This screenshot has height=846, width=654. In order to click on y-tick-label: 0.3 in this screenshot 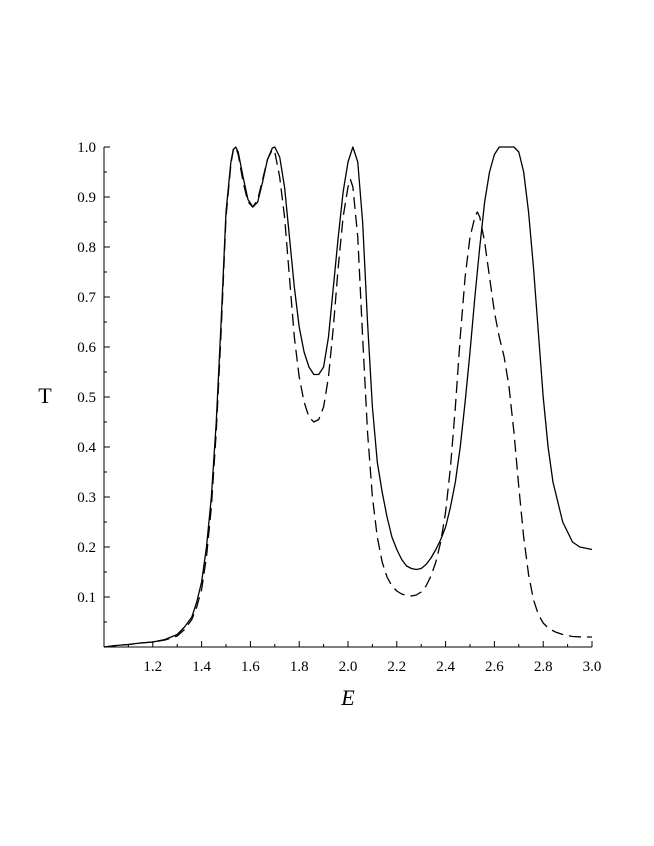, I will do `click(86, 498)`.